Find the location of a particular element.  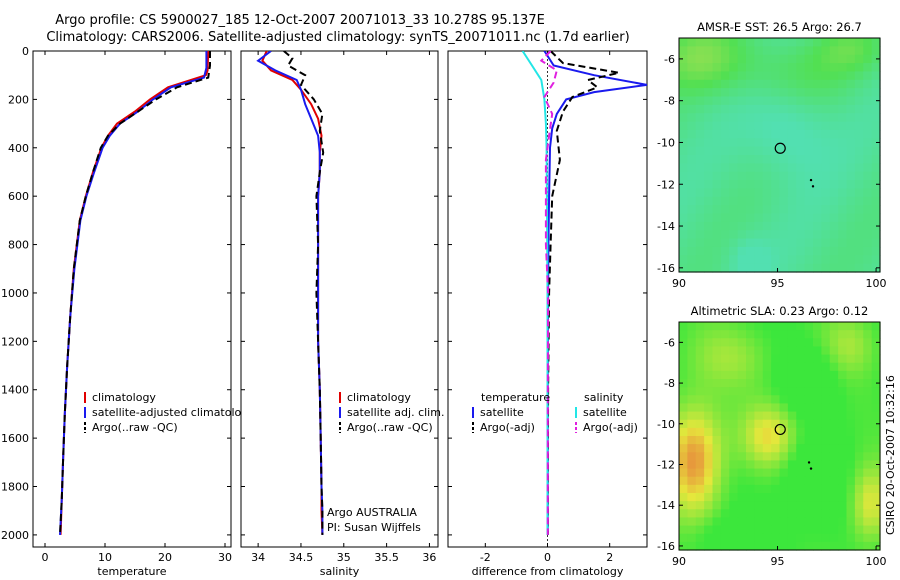

temperature-legend-item-2-label: Argo(..raw -QC) is located at coordinates (135, 427).